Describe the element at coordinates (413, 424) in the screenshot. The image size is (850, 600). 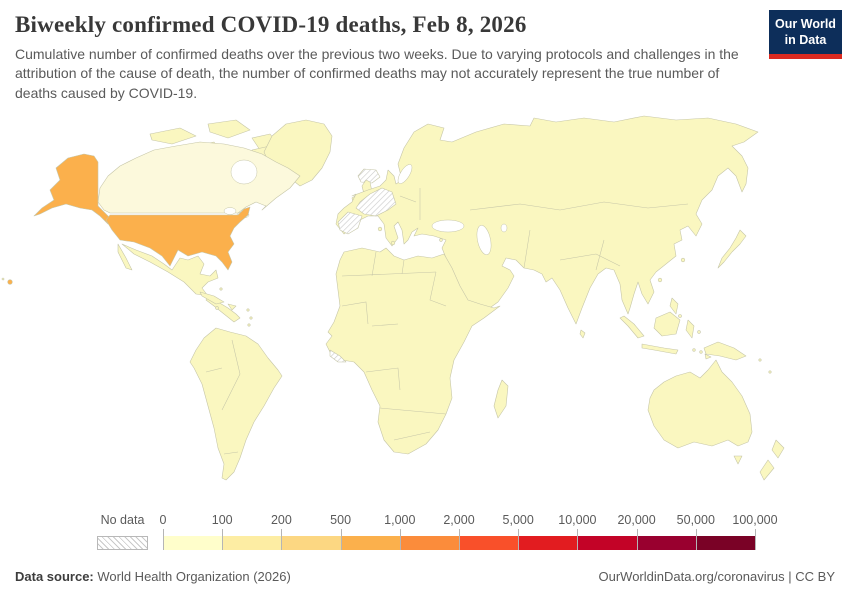
I see `border-southern-africa` at that location.